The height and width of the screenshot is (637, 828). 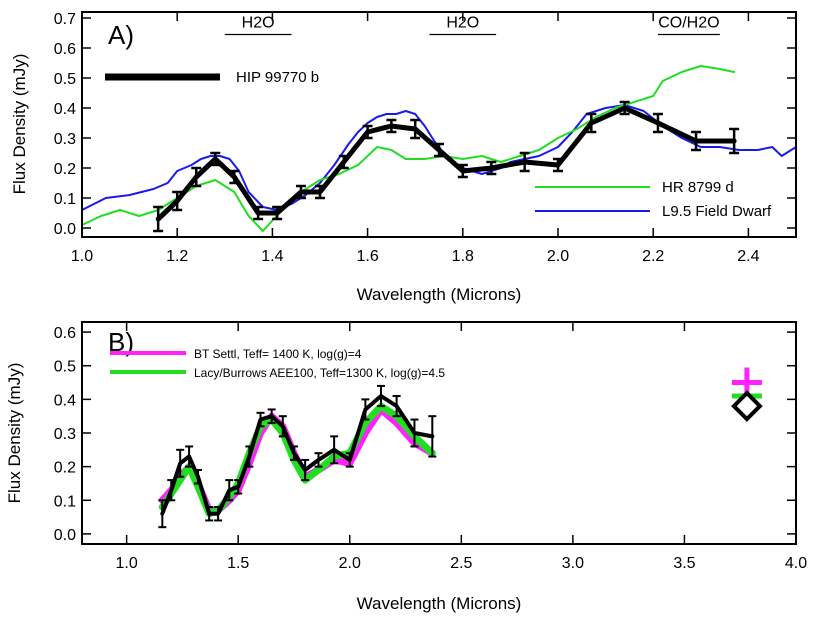 What do you see at coordinates (461, 563) in the screenshot?
I see `panel-b-x-tick-label: 2.5` at bounding box center [461, 563].